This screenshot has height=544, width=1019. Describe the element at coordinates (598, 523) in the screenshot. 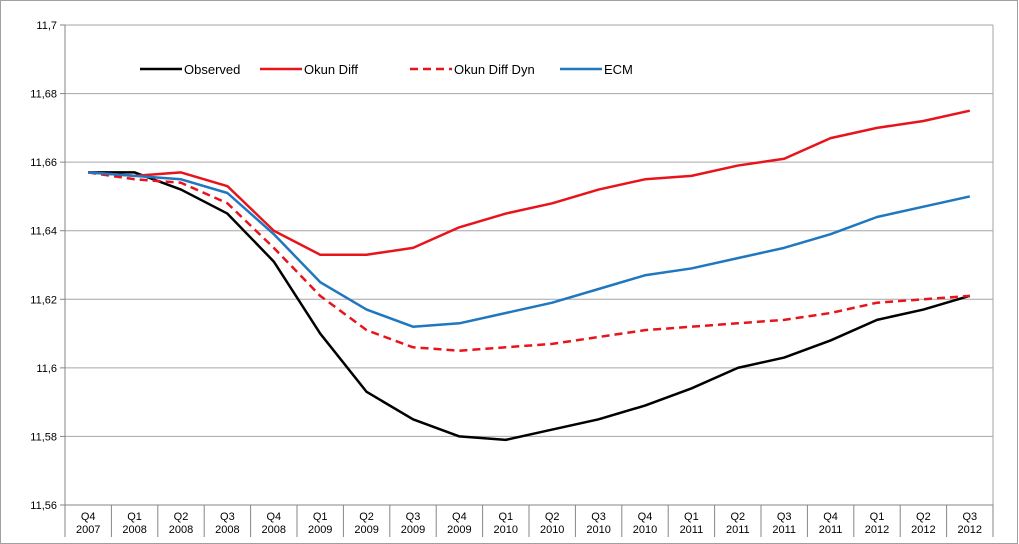

I see `x-tick-label: Q3 2010` at that location.